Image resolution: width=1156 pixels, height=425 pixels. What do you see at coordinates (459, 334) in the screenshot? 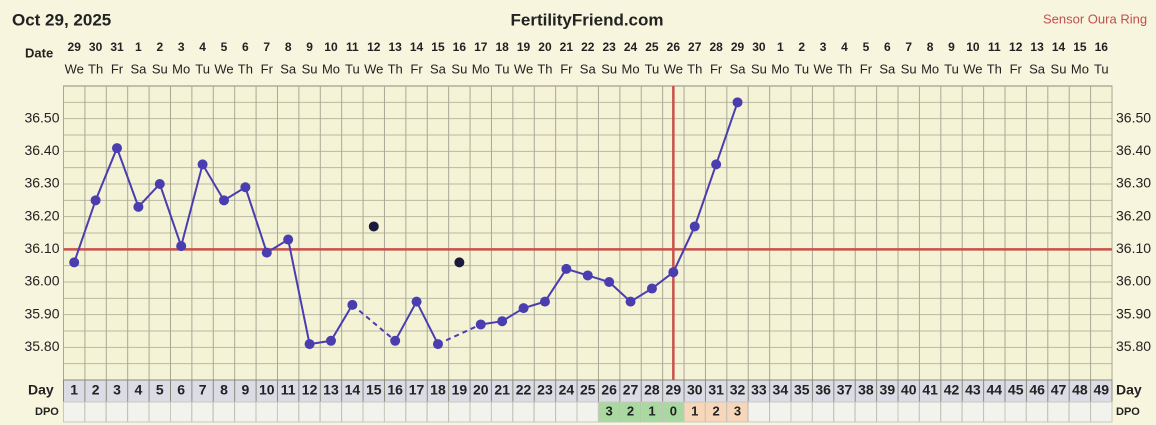
I see `gap-connector` at bounding box center [459, 334].